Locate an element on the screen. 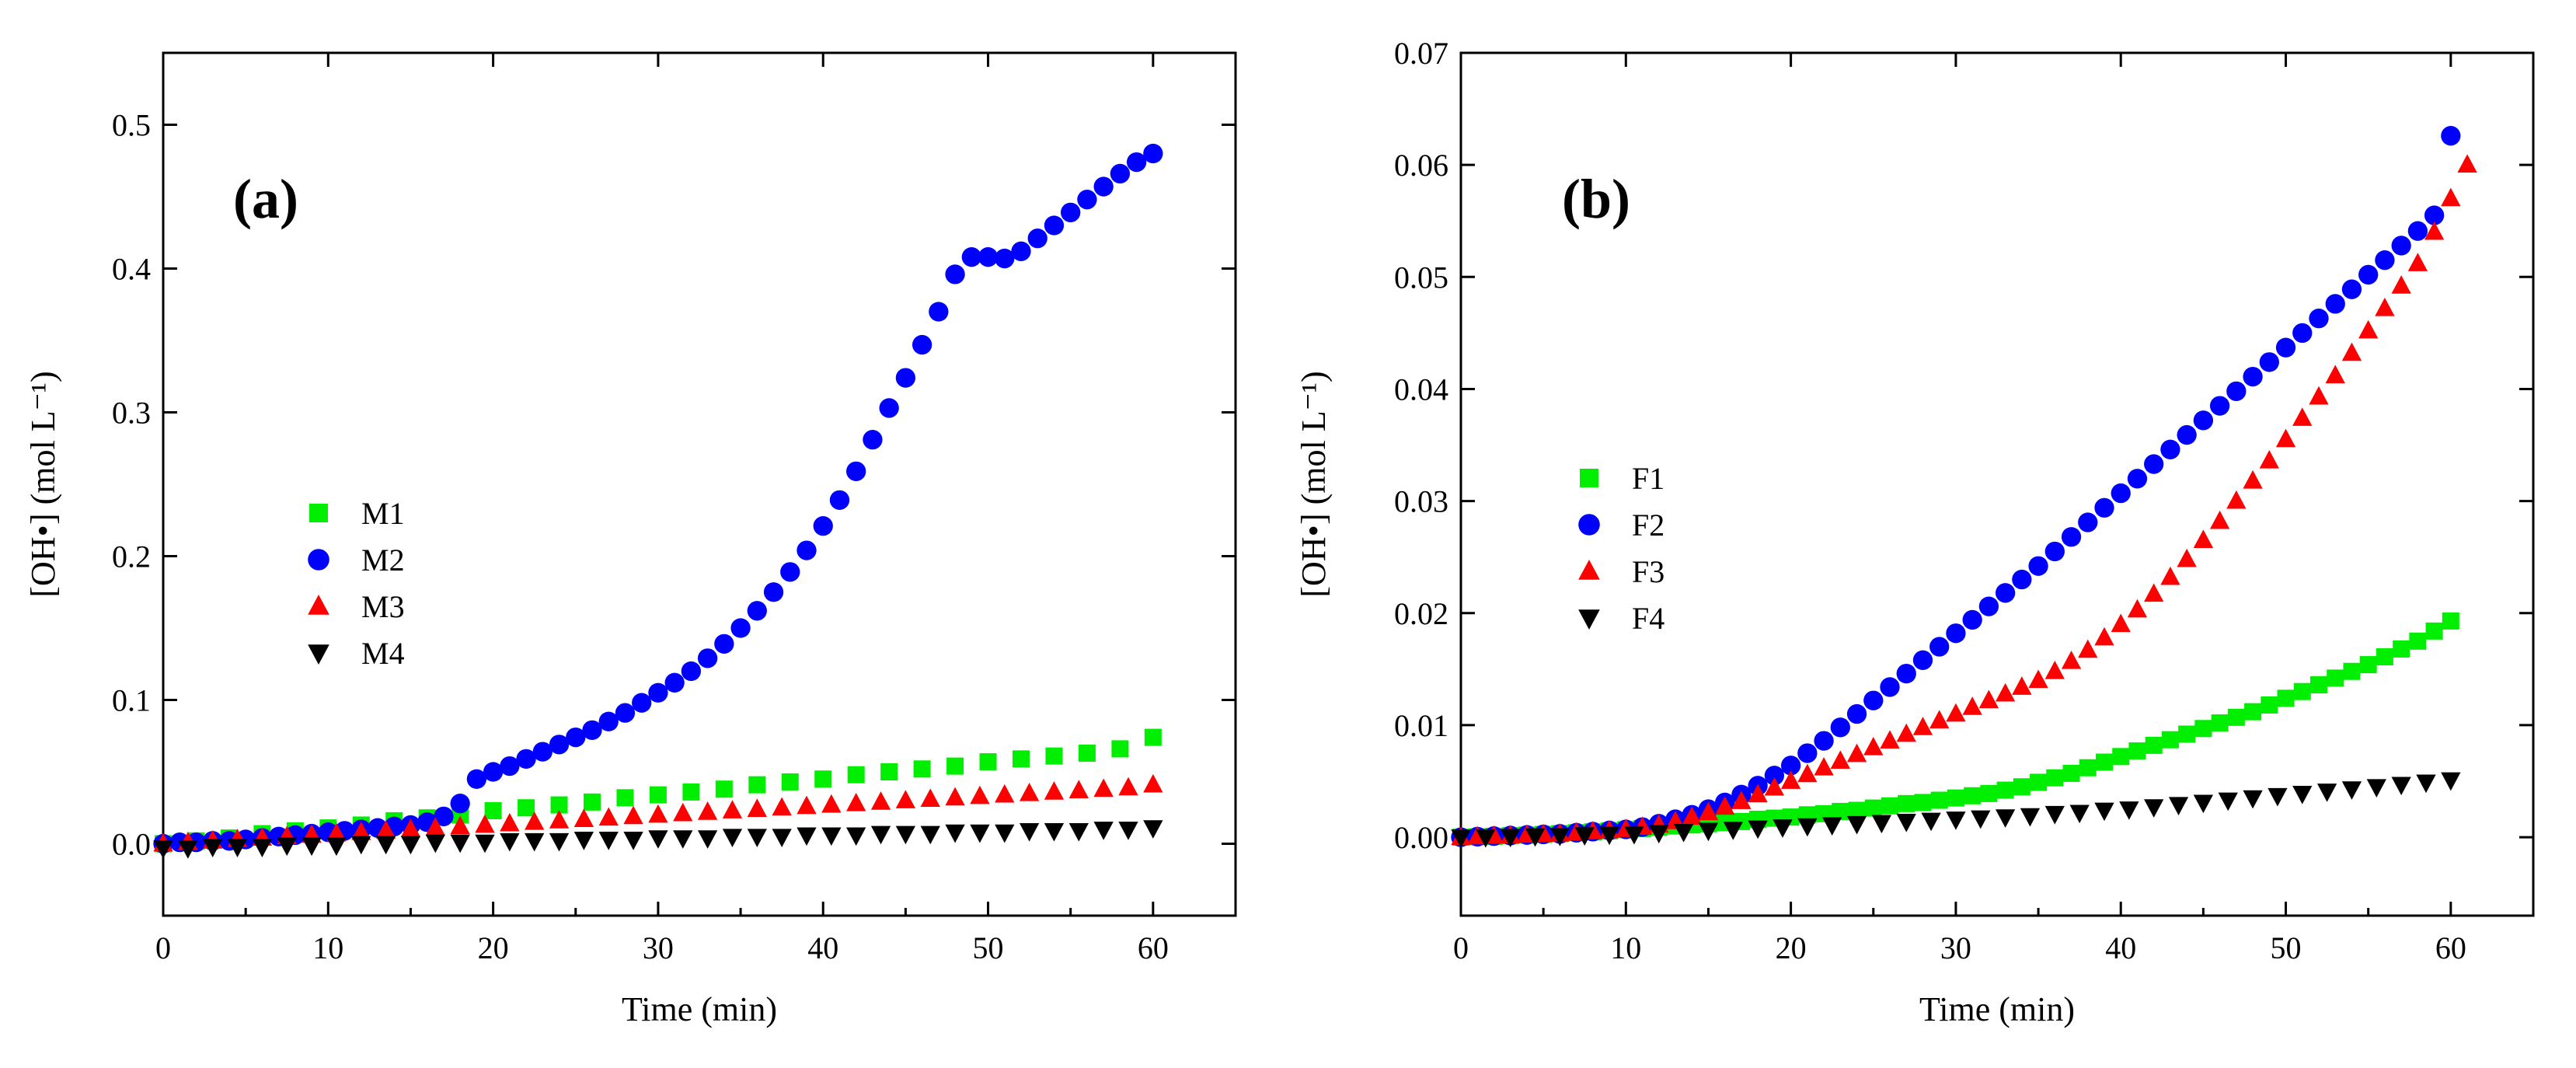 This screenshot has height=1068, width=2576. y-tick-label: 0.1 is located at coordinates (131, 700).